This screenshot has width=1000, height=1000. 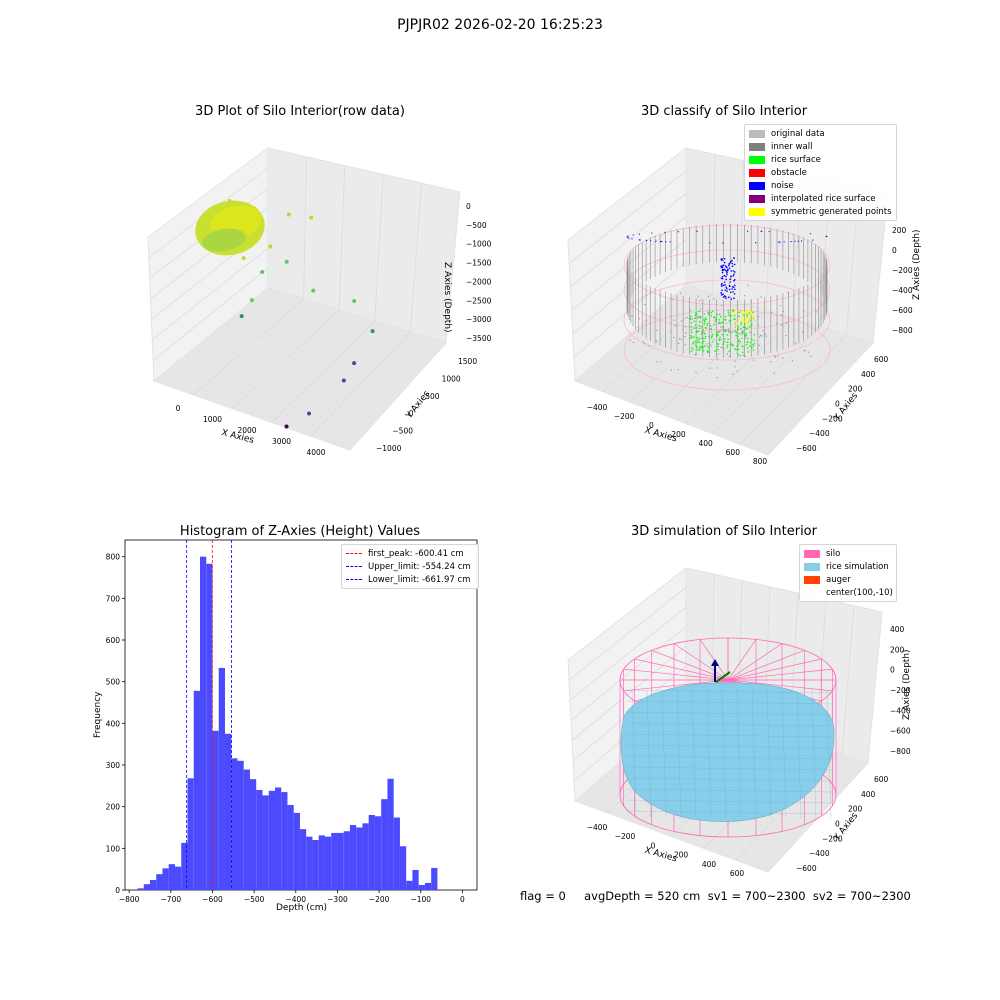 What do you see at coordinates (212, 899) in the screenshot?
I see `x-tick-label: −600` at bounding box center [212, 899].